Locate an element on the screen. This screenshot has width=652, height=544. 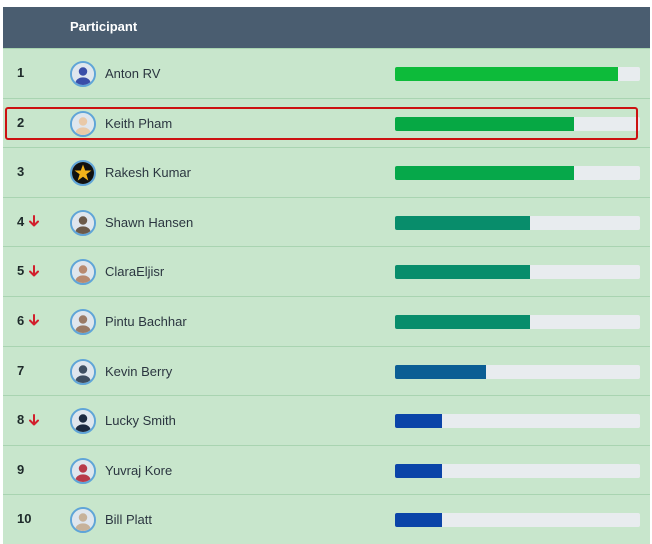
rank-number: 8 is located at coordinates (21, 420).